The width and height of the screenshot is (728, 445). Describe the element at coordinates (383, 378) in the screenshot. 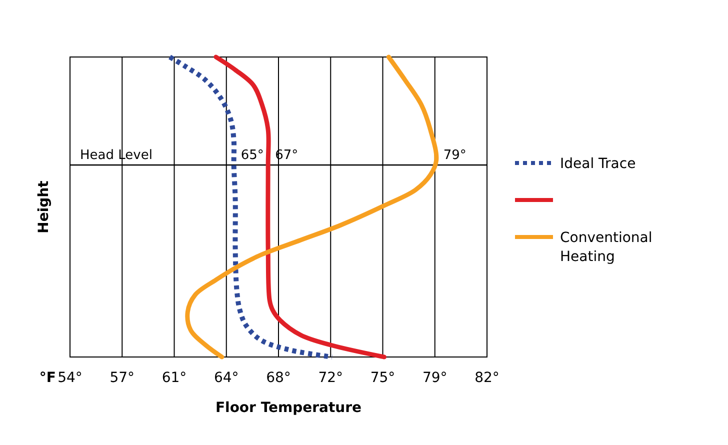

I see `x-tick-label: 75°` at that location.